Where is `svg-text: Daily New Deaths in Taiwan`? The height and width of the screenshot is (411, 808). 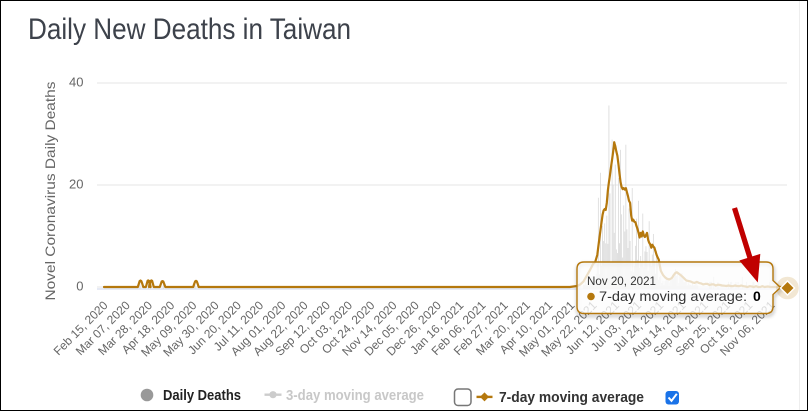 svg-text: Daily New Deaths in Taiwan is located at coordinates (189, 29).